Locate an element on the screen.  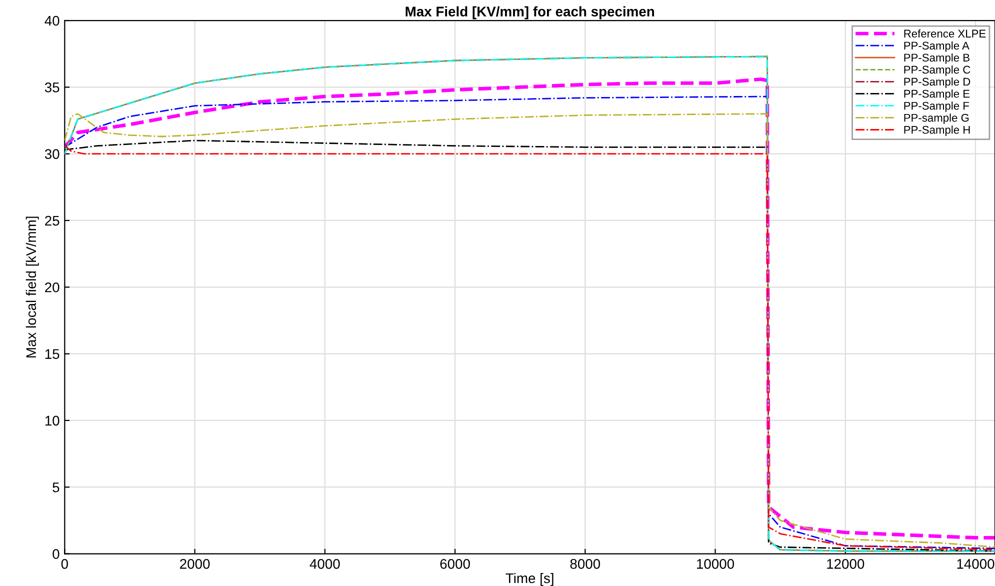
x-tick-label: 6000 is located at coordinates (455, 564).